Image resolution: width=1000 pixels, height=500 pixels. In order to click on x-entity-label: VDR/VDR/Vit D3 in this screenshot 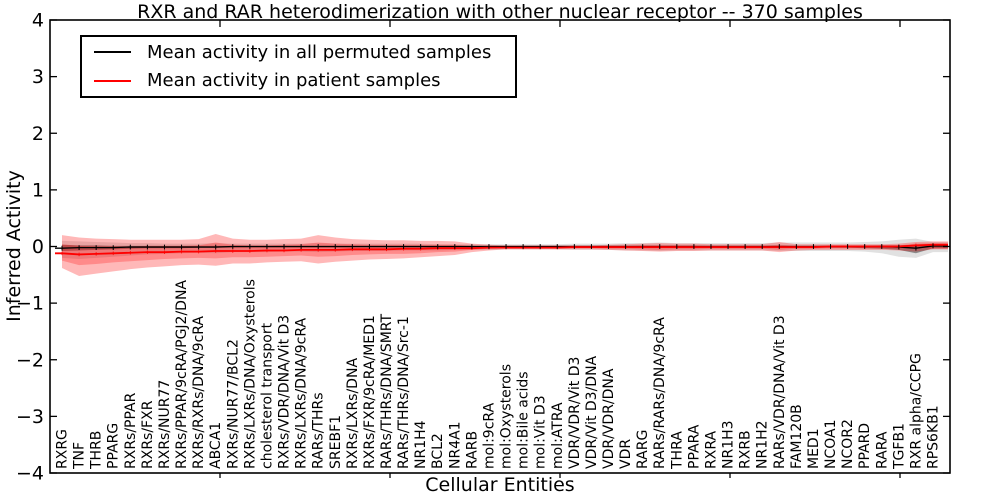, I will do `click(575, 413)`.